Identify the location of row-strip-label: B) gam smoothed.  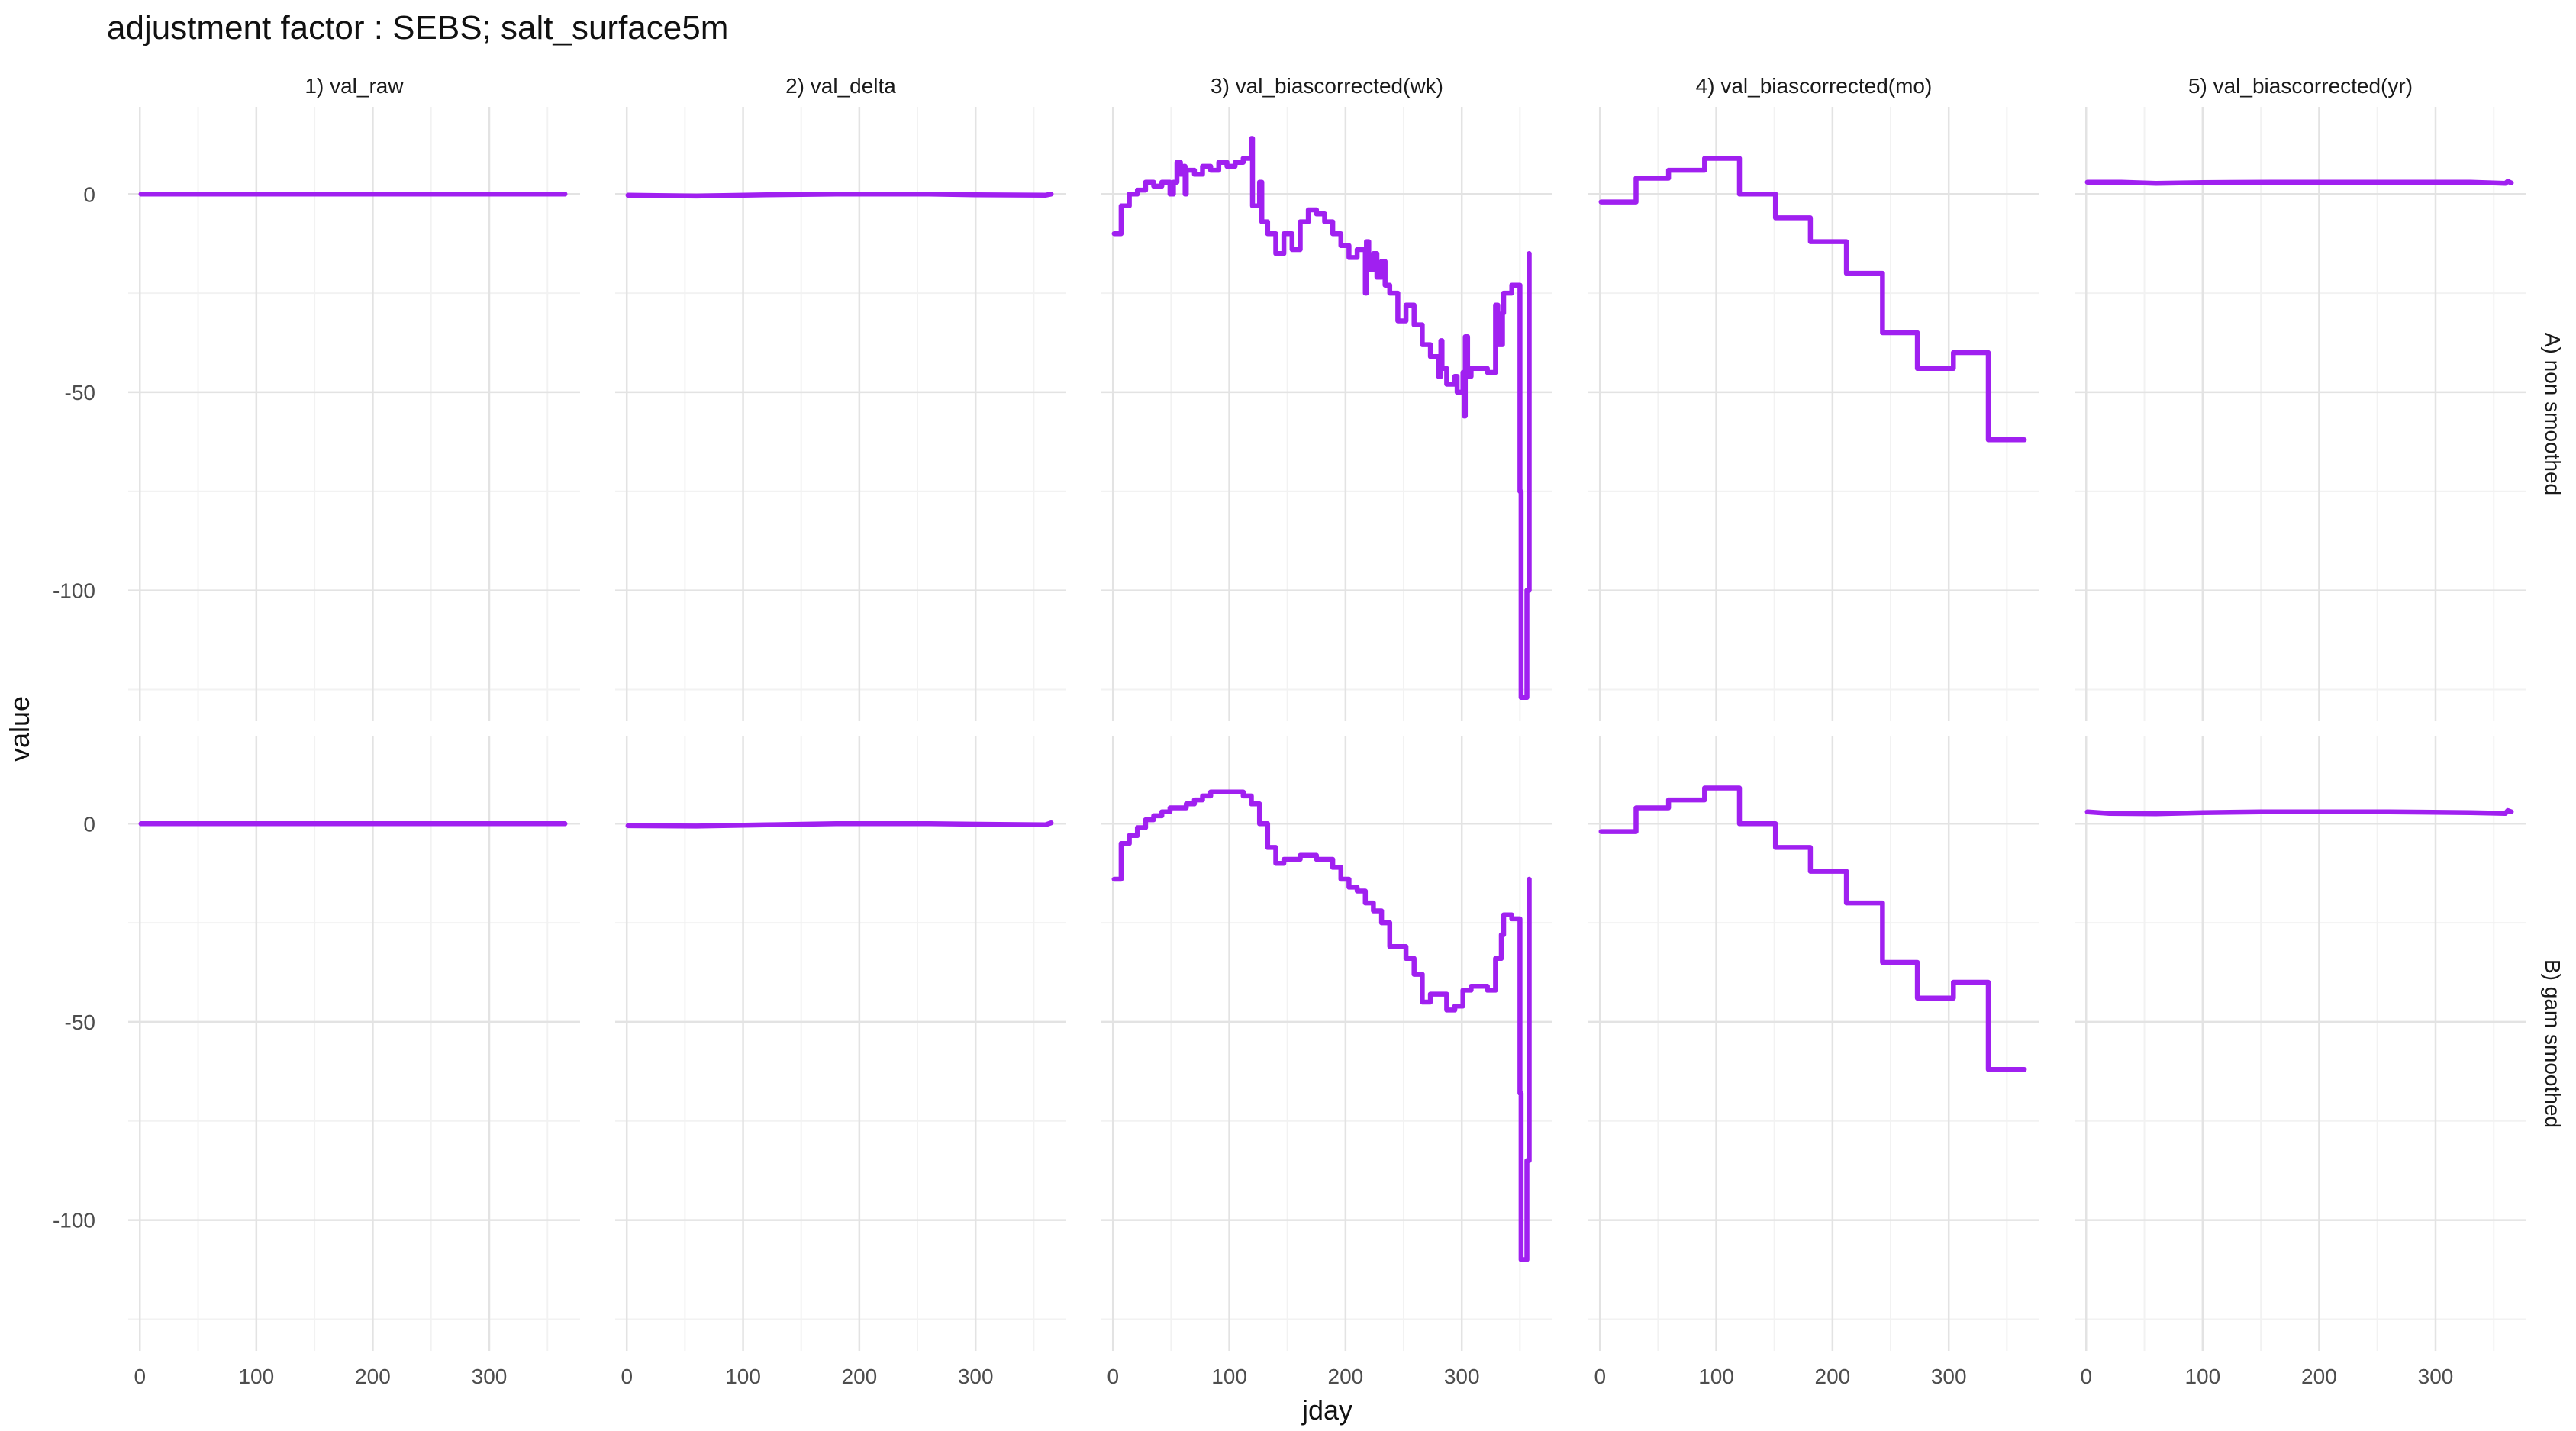
(2553, 1043).